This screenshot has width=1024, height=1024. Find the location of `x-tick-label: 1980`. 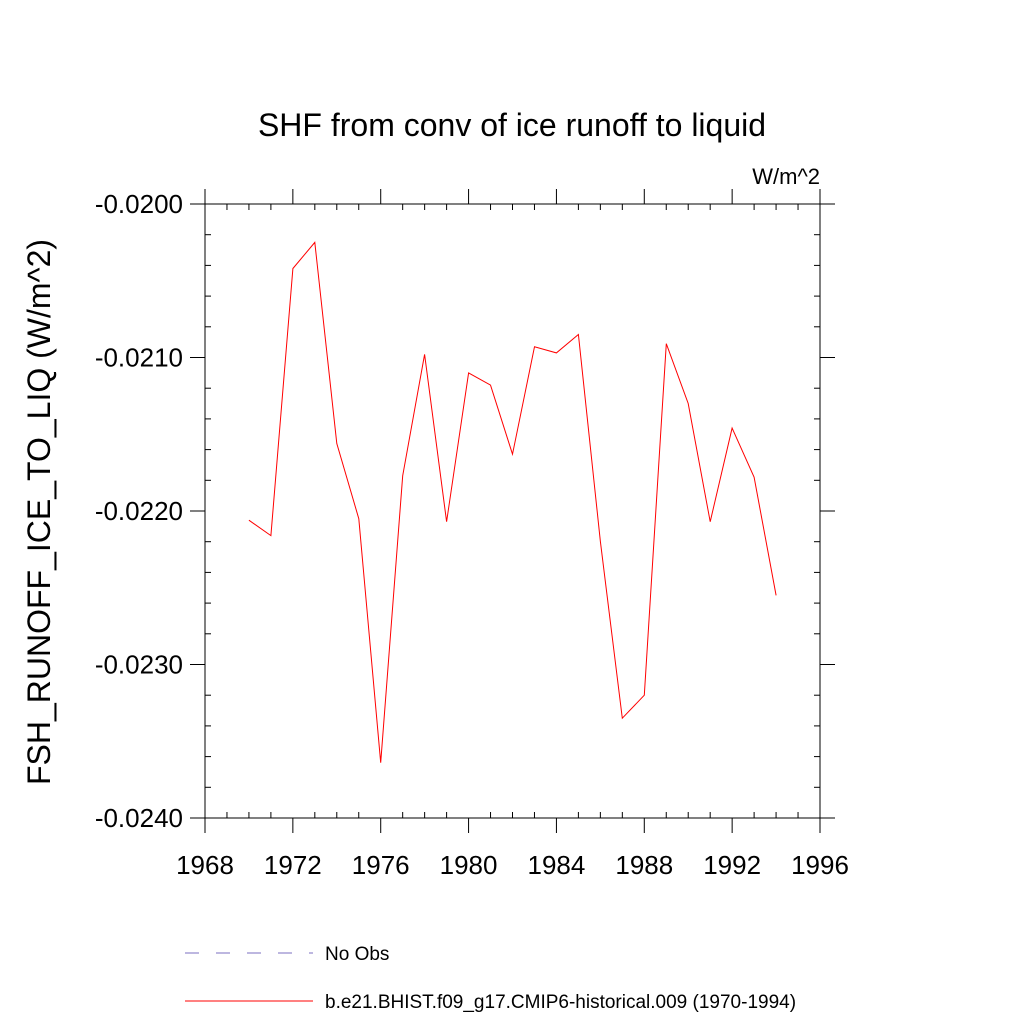

x-tick-label: 1980 is located at coordinates (469, 865).